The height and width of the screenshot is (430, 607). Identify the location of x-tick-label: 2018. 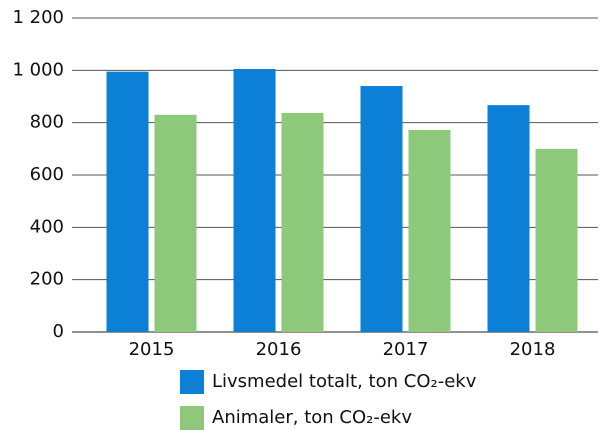
(533, 349).